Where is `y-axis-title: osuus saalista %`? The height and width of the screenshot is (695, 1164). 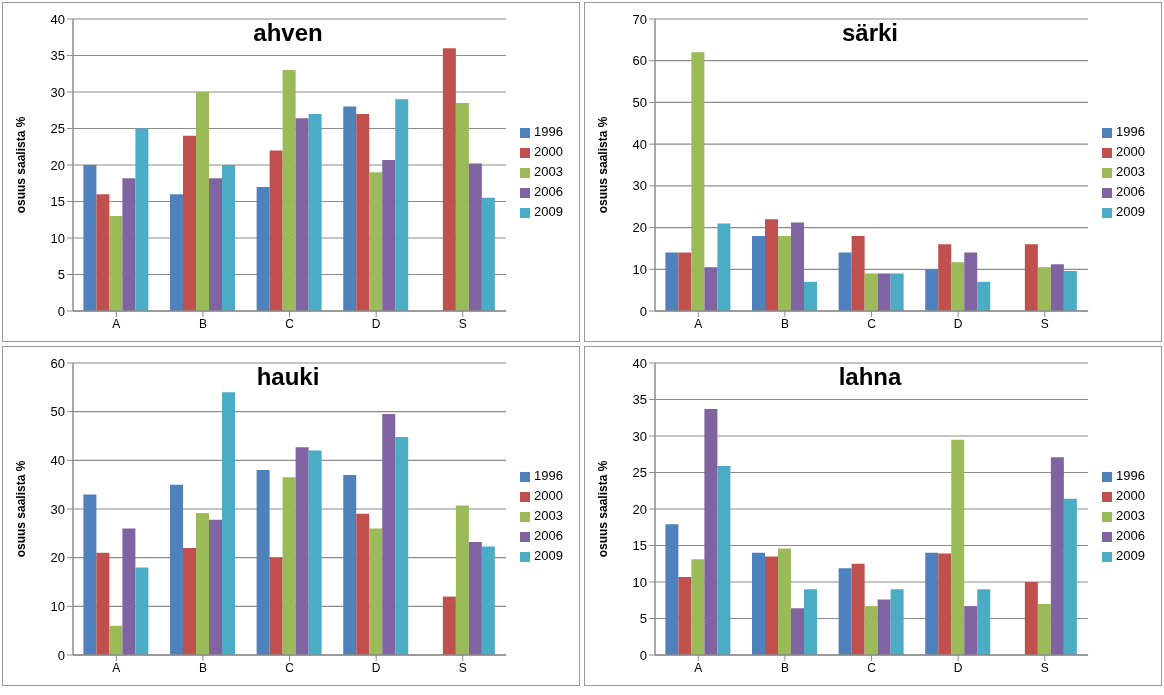 y-axis-title: osuus saalista % is located at coordinates (603, 509).